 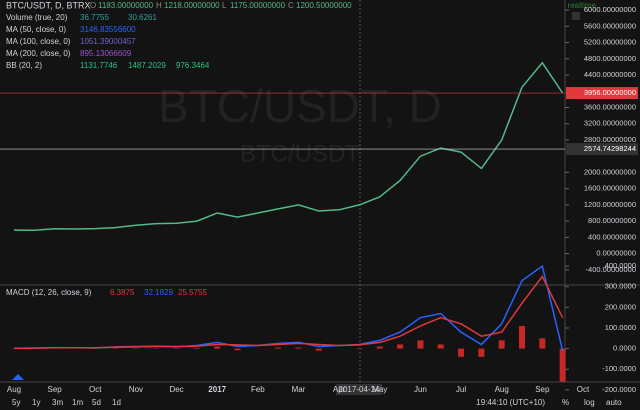 What do you see at coordinates (18, 377) in the screenshot?
I see `logo` at bounding box center [18, 377].